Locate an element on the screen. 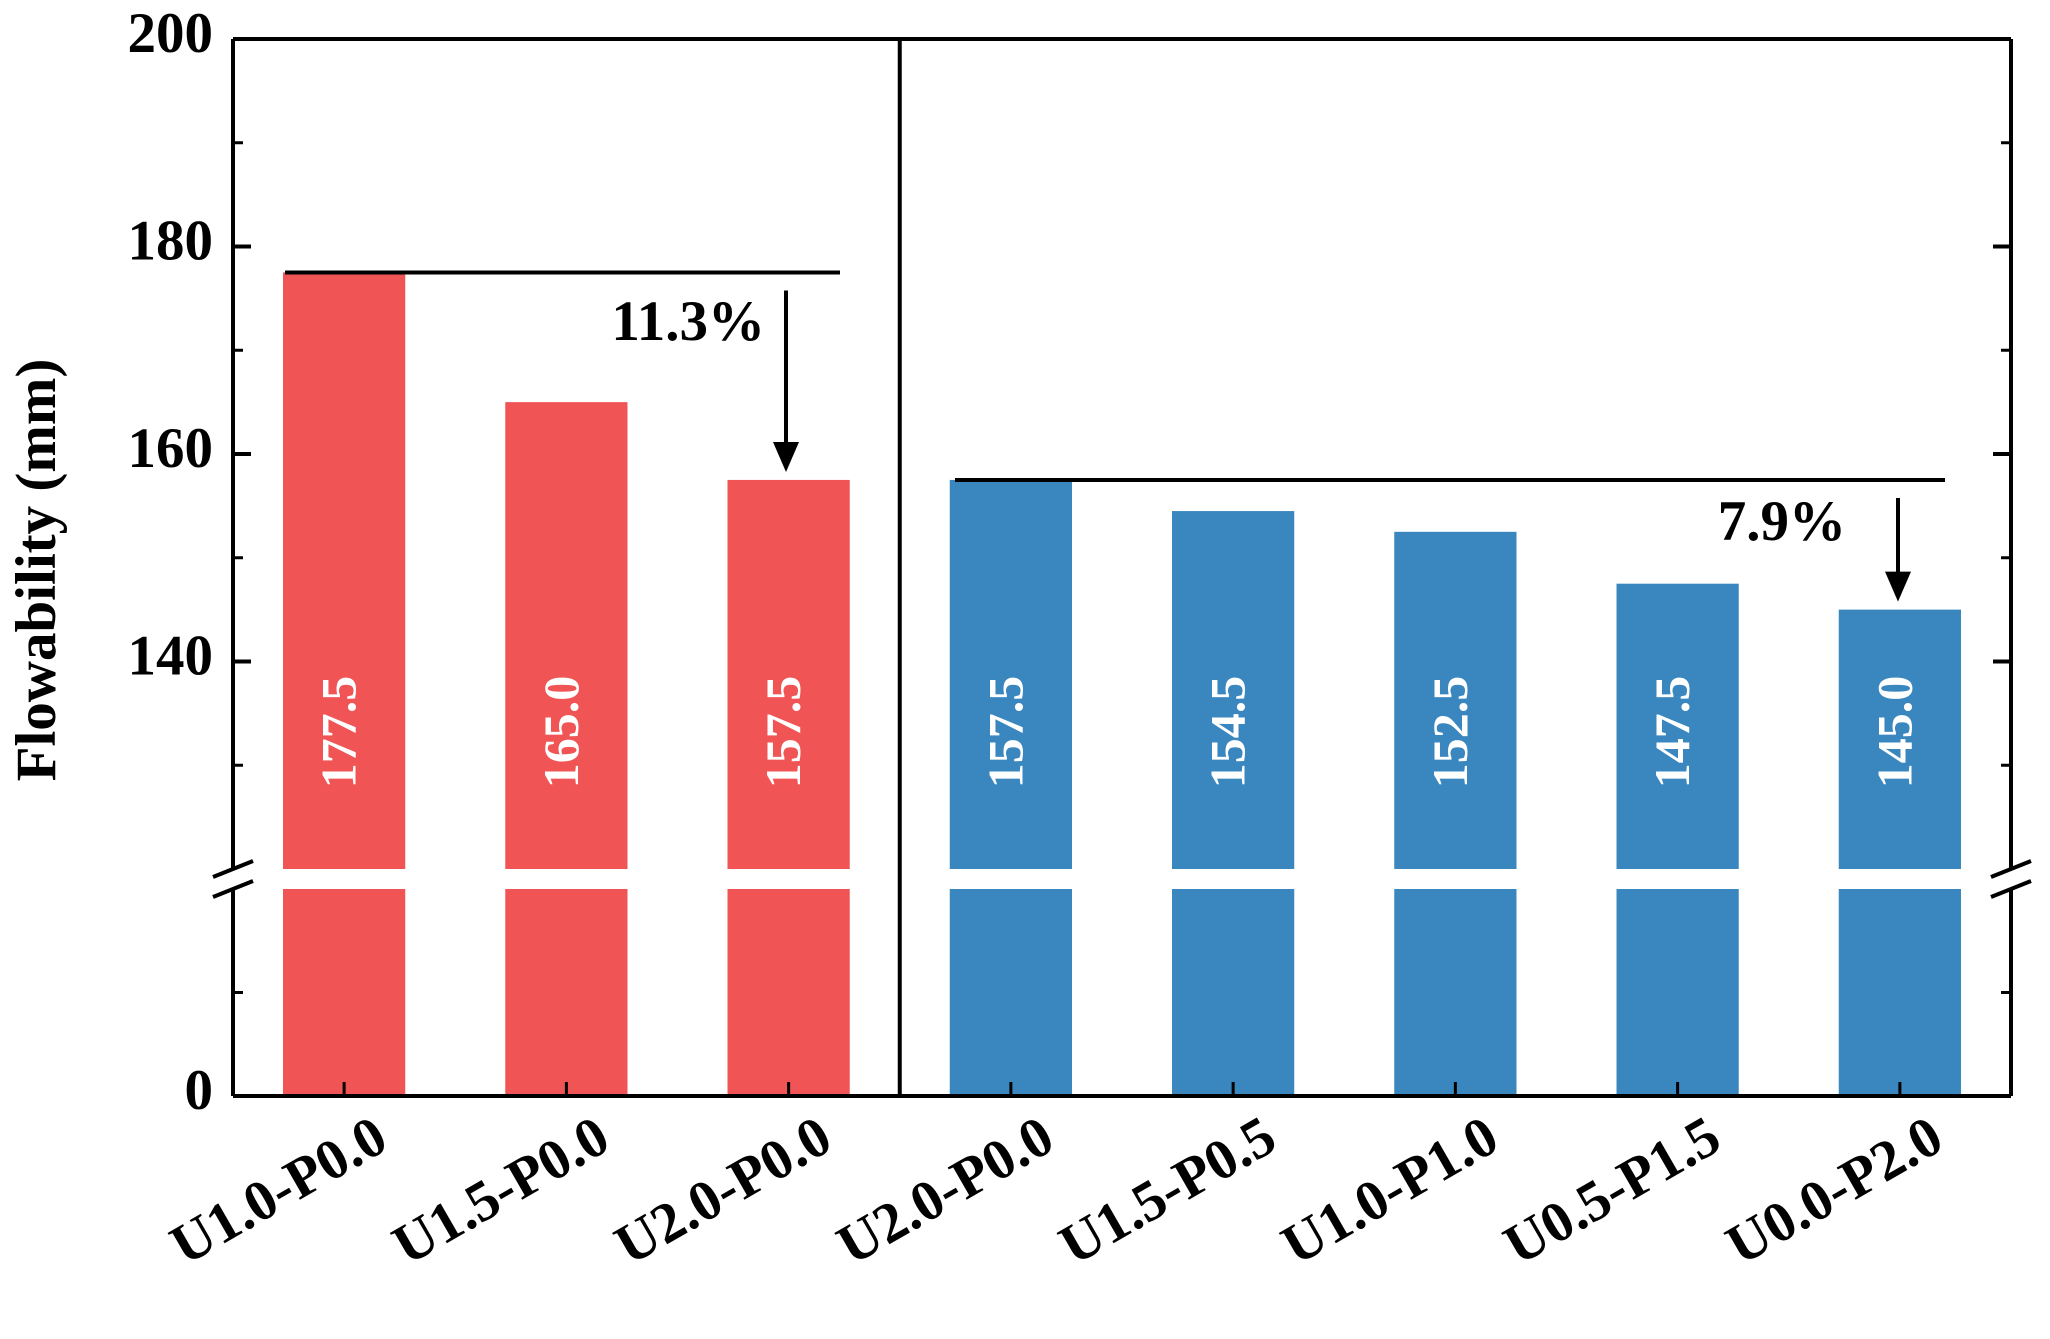 Image resolution: width=2050 pixels, height=1339 pixels. x-tick-label: U1.5-P0.0 is located at coordinates (500, 1190).